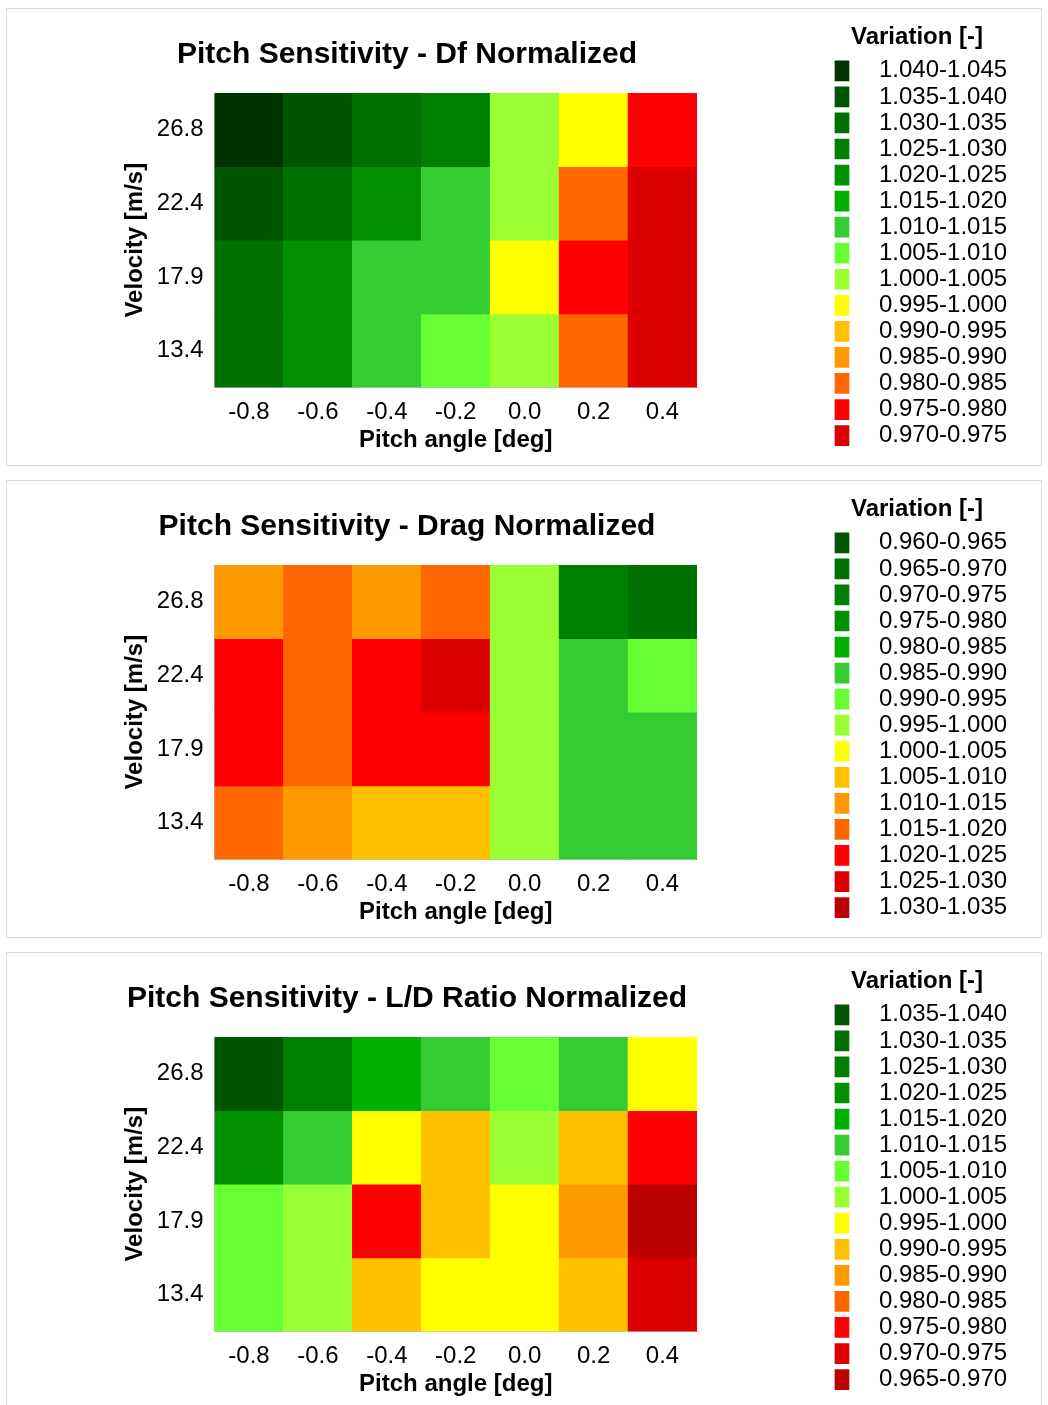 The width and height of the screenshot is (1048, 1405). Describe the element at coordinates (943, 69) in the screenshot. I see `color-bar-label: 1.040-1.045` at that location.